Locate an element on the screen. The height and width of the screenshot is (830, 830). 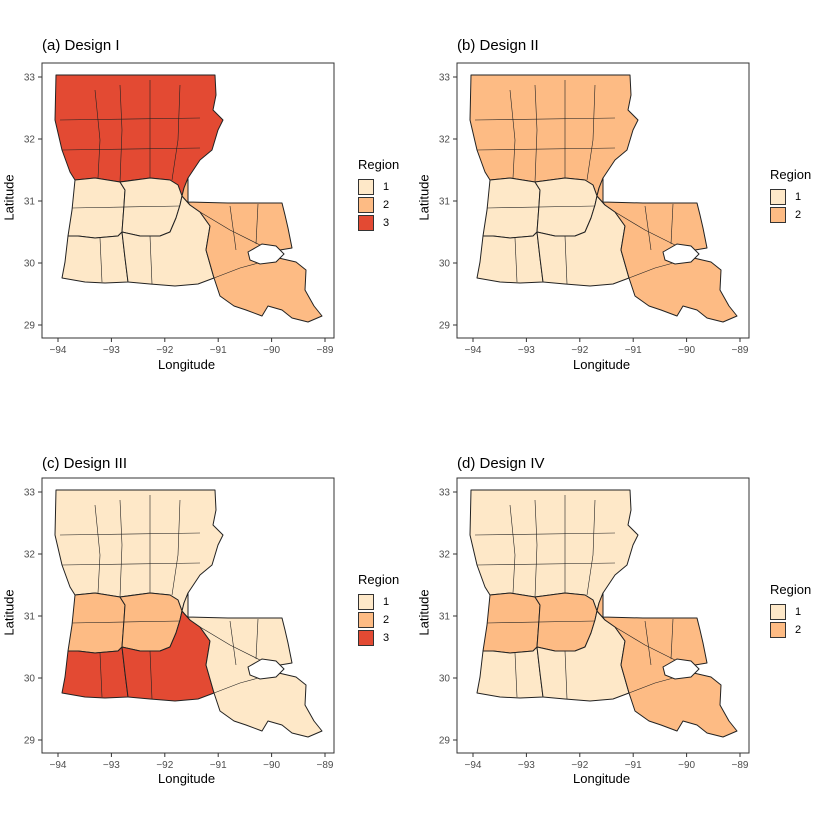
panel-title: (d) Design IV is located at coordinates (501, 463).